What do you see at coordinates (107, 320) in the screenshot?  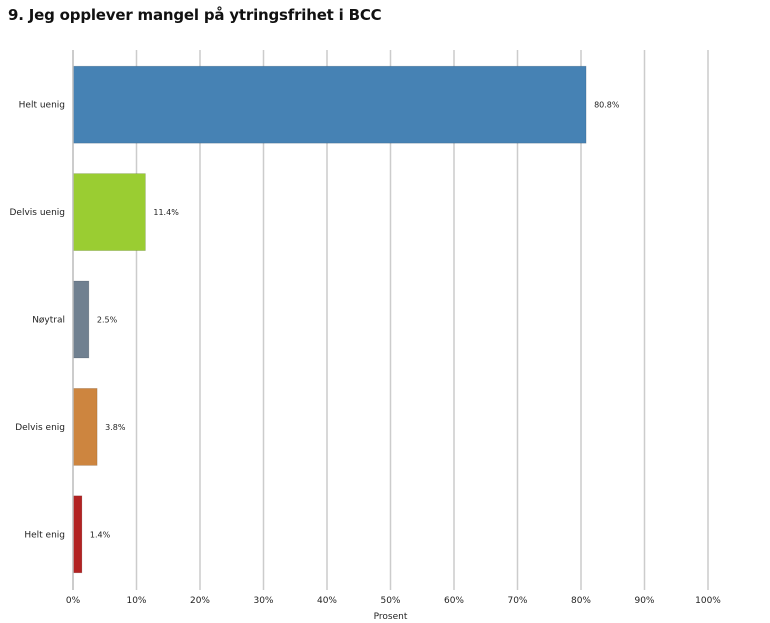 I see `bar-value-label: 2.5%` at bounding box center [107, 320].